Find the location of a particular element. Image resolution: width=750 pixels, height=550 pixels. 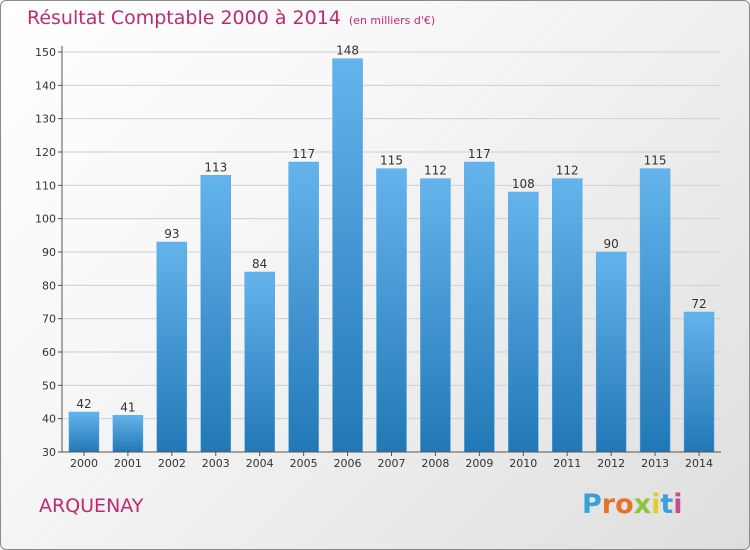

x-tick-label: 2011 is located at coordinates (567, 463).